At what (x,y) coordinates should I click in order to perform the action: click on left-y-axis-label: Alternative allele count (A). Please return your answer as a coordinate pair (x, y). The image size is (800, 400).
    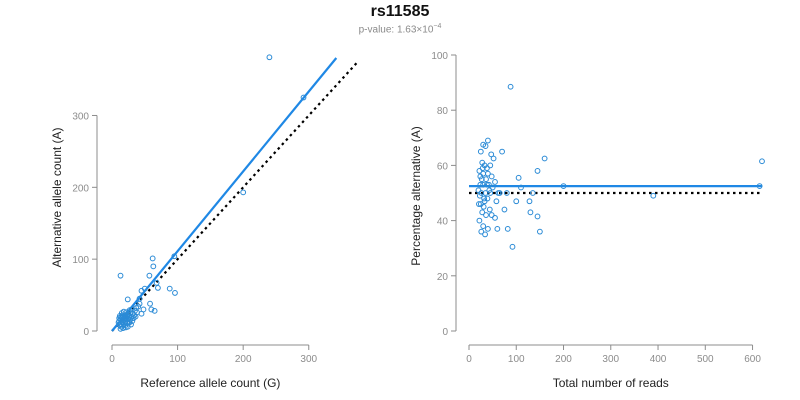
    Looking at the image, I should click on (57, 197).